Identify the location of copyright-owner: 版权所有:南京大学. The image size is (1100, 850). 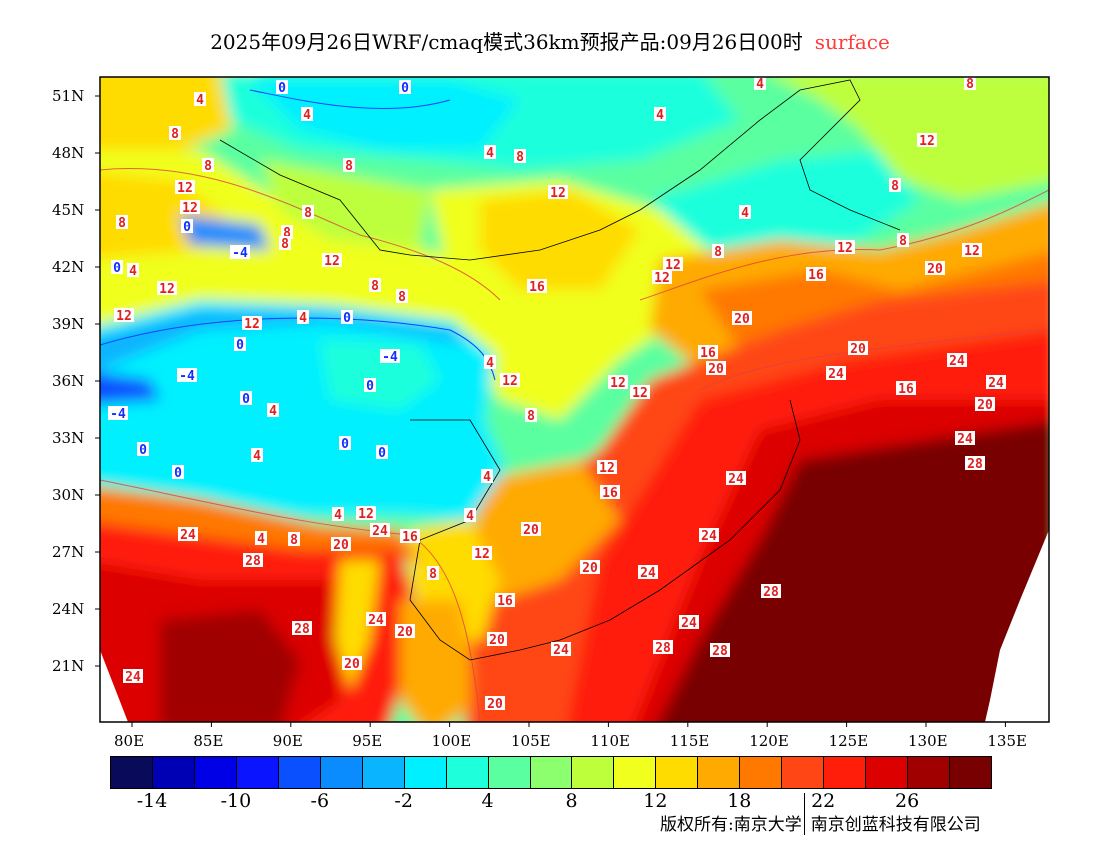
(731, 825).